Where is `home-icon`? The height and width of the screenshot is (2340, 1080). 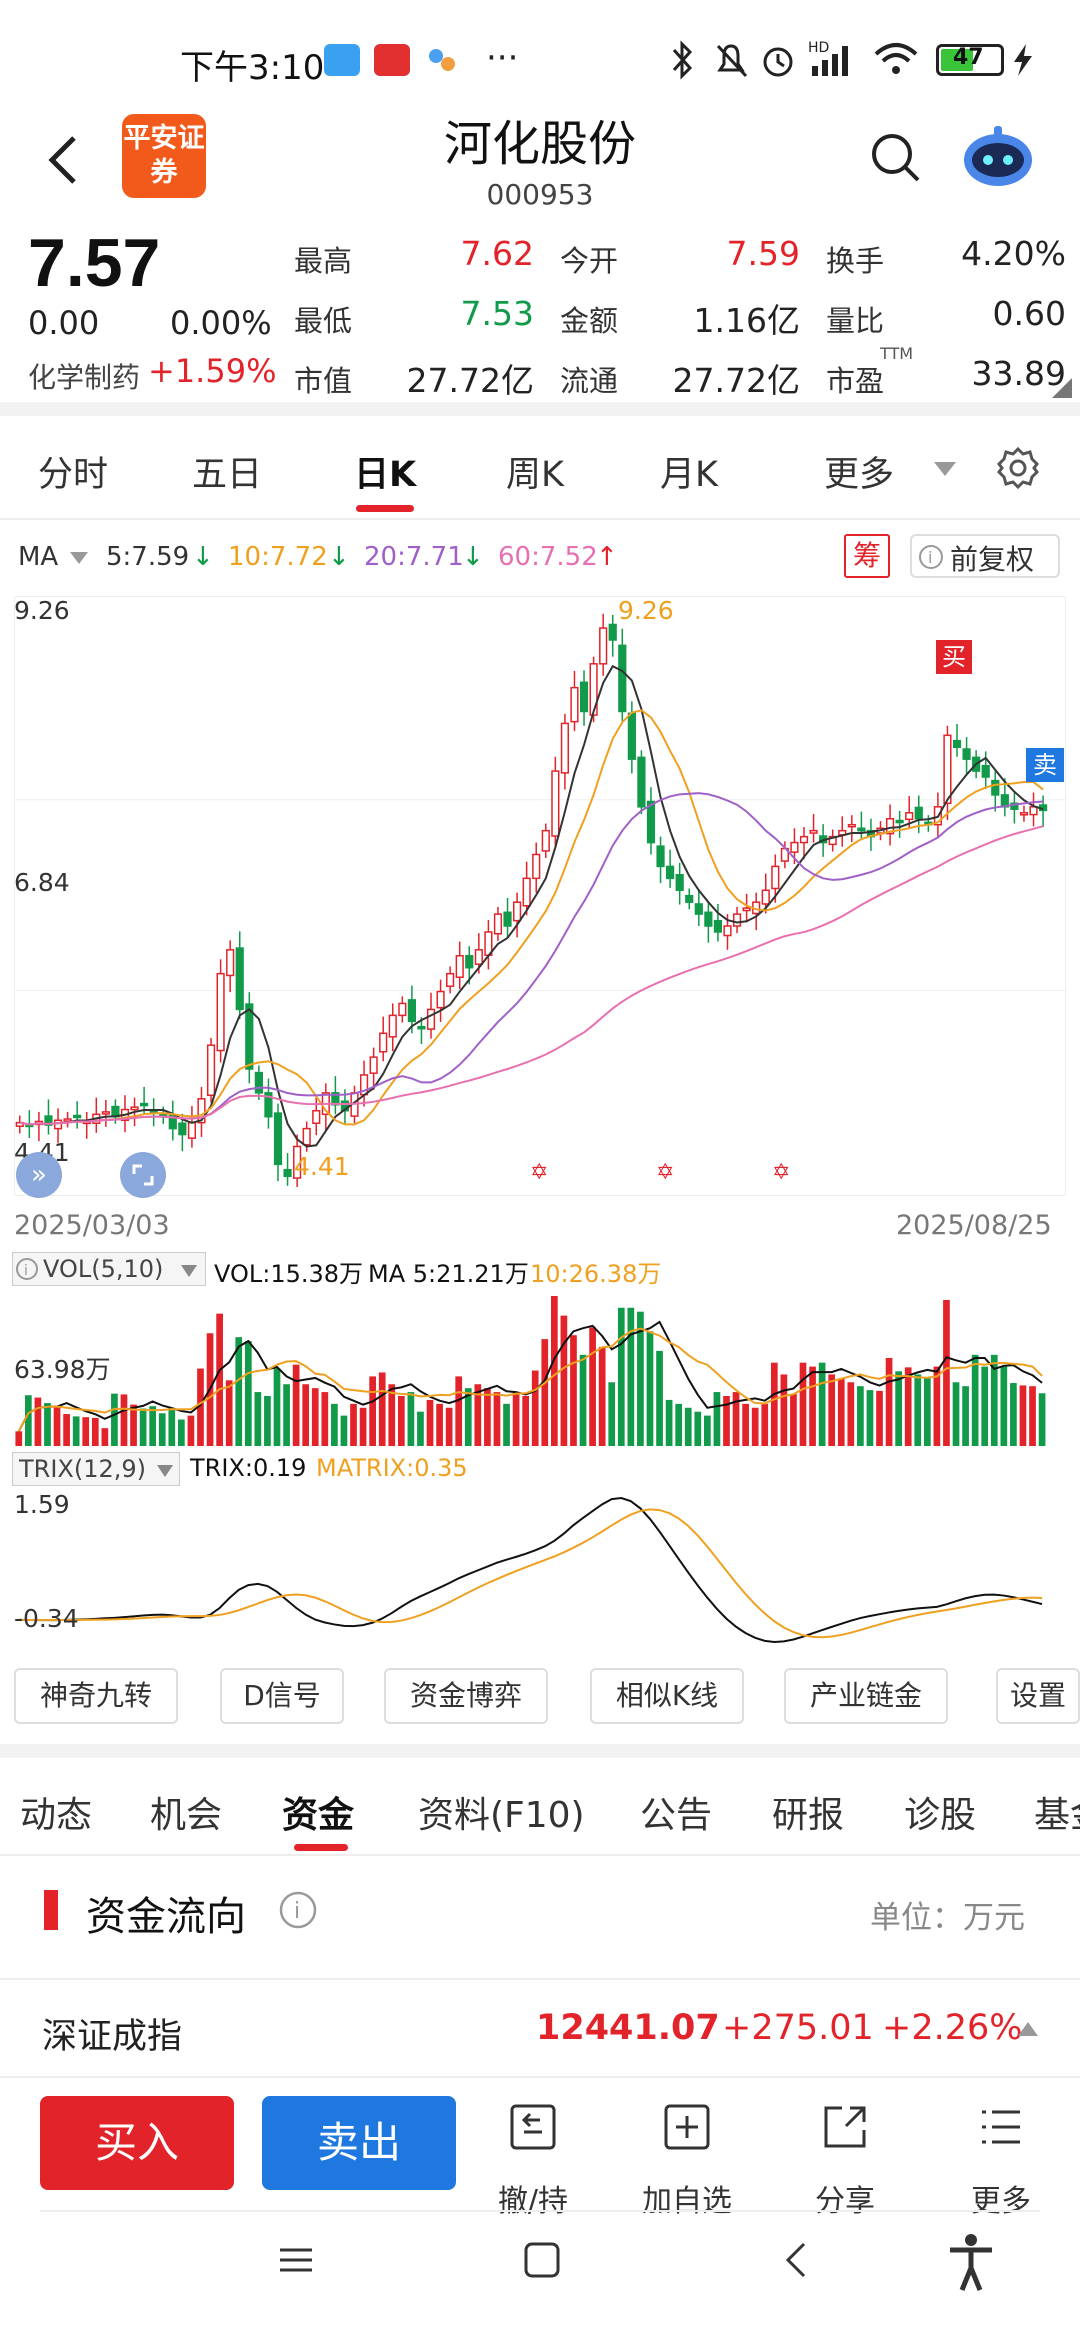 home-icon is located at coordinates (542, 2260).